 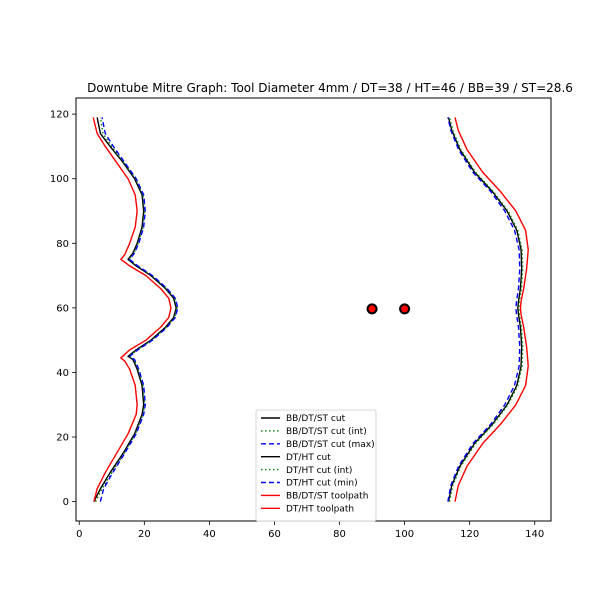 What do you see at coordinates (534, 534) in the screenshot?
I see `x-tick-label: 140` at bounding box center [534, 534].